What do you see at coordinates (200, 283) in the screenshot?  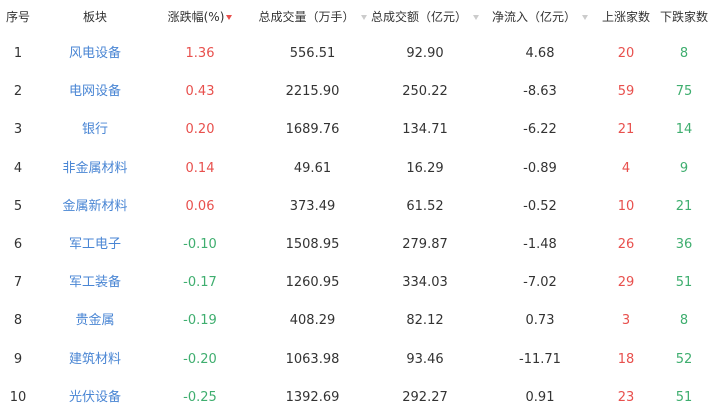 I see `change-value: -0.17` at bounding box center [200, 283].